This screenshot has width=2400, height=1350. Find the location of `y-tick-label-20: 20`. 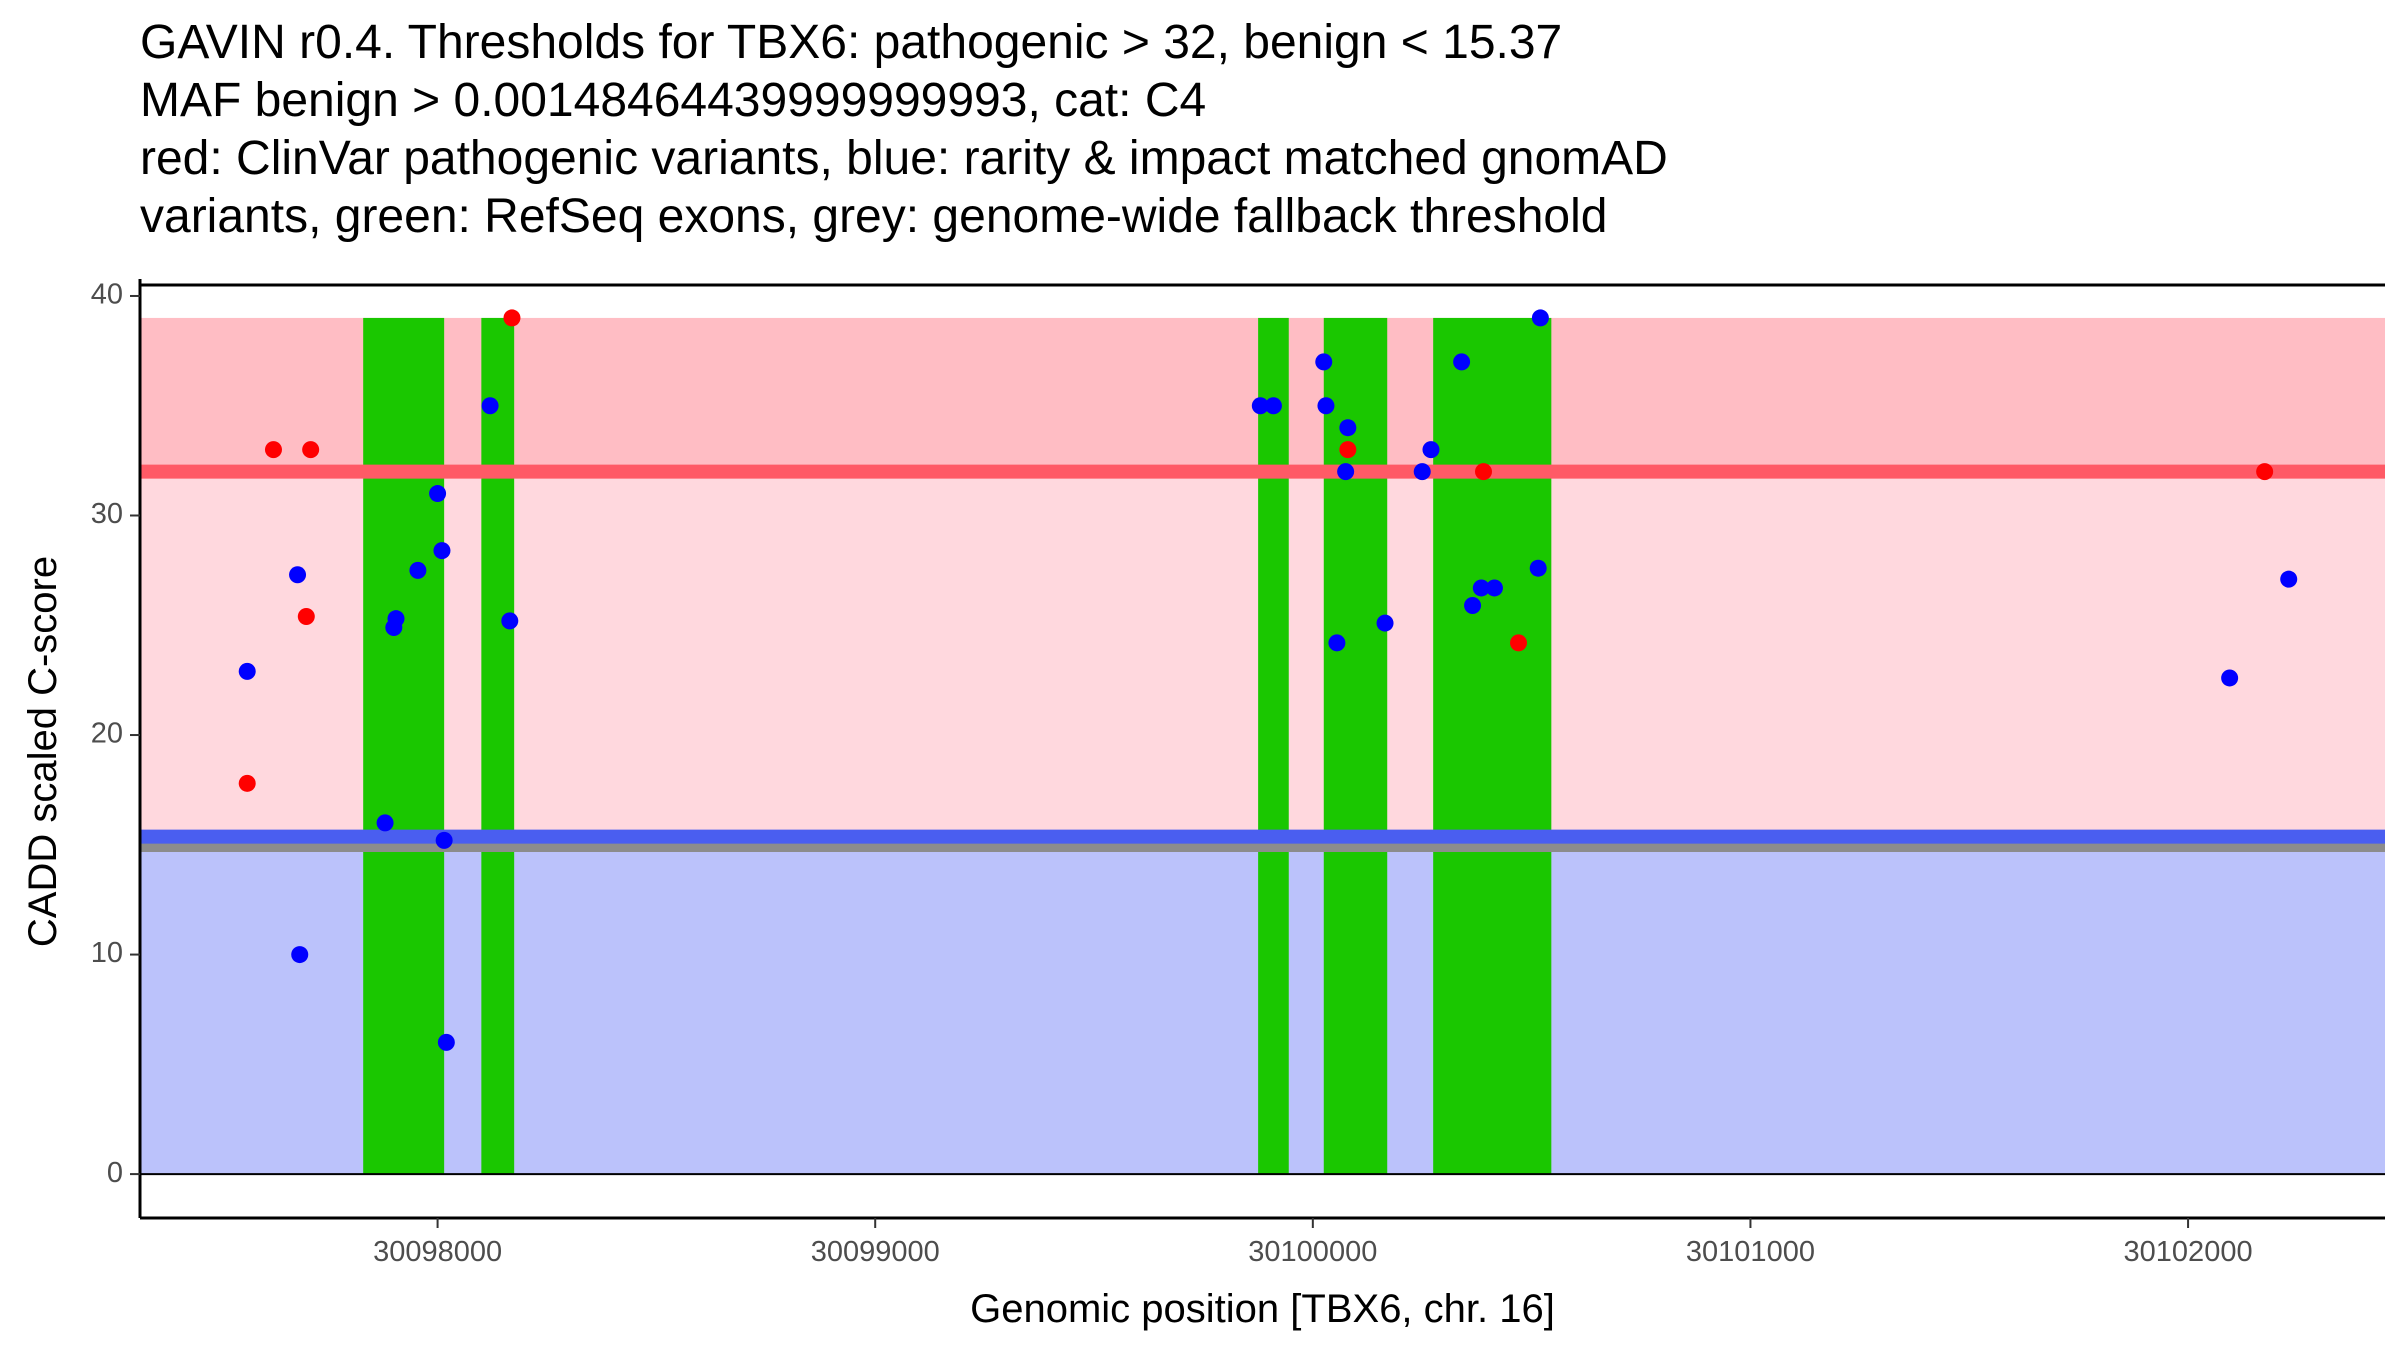

y-tick-label-20: 20 is located at coordinates (107, 734).